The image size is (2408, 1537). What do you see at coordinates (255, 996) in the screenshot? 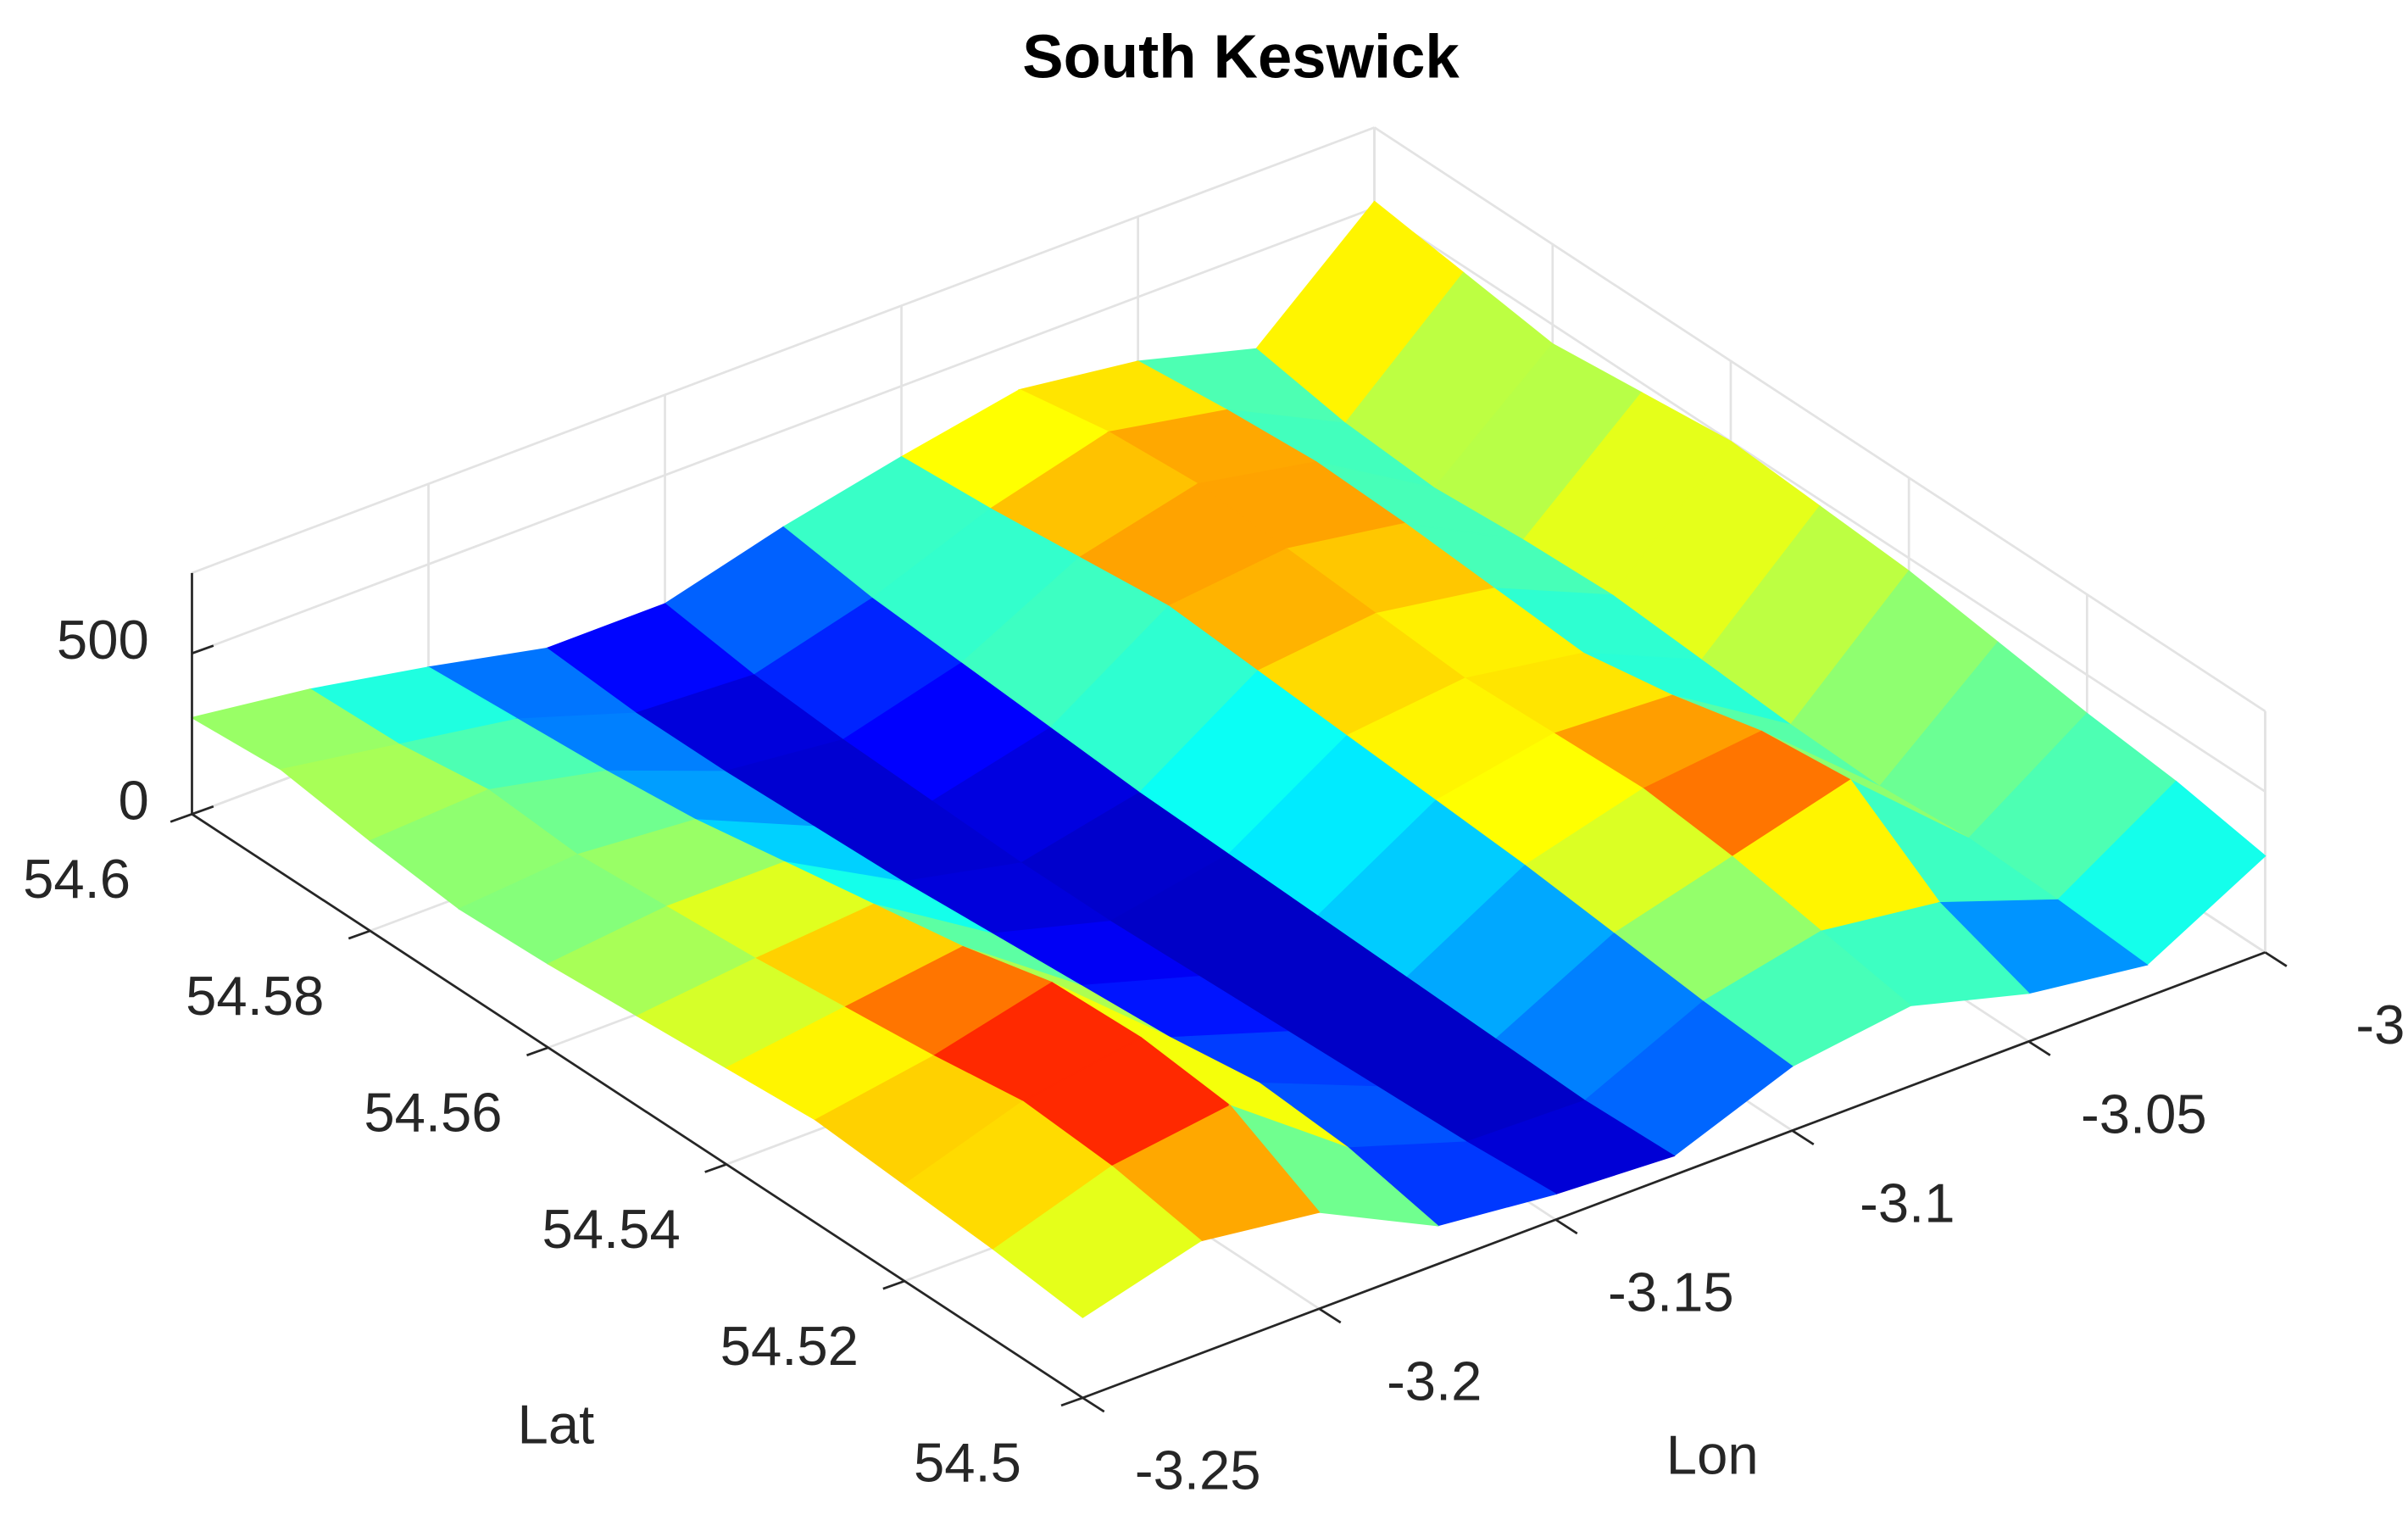
I see `y-tick-label: 54.58` at bounding box center [255, 996].